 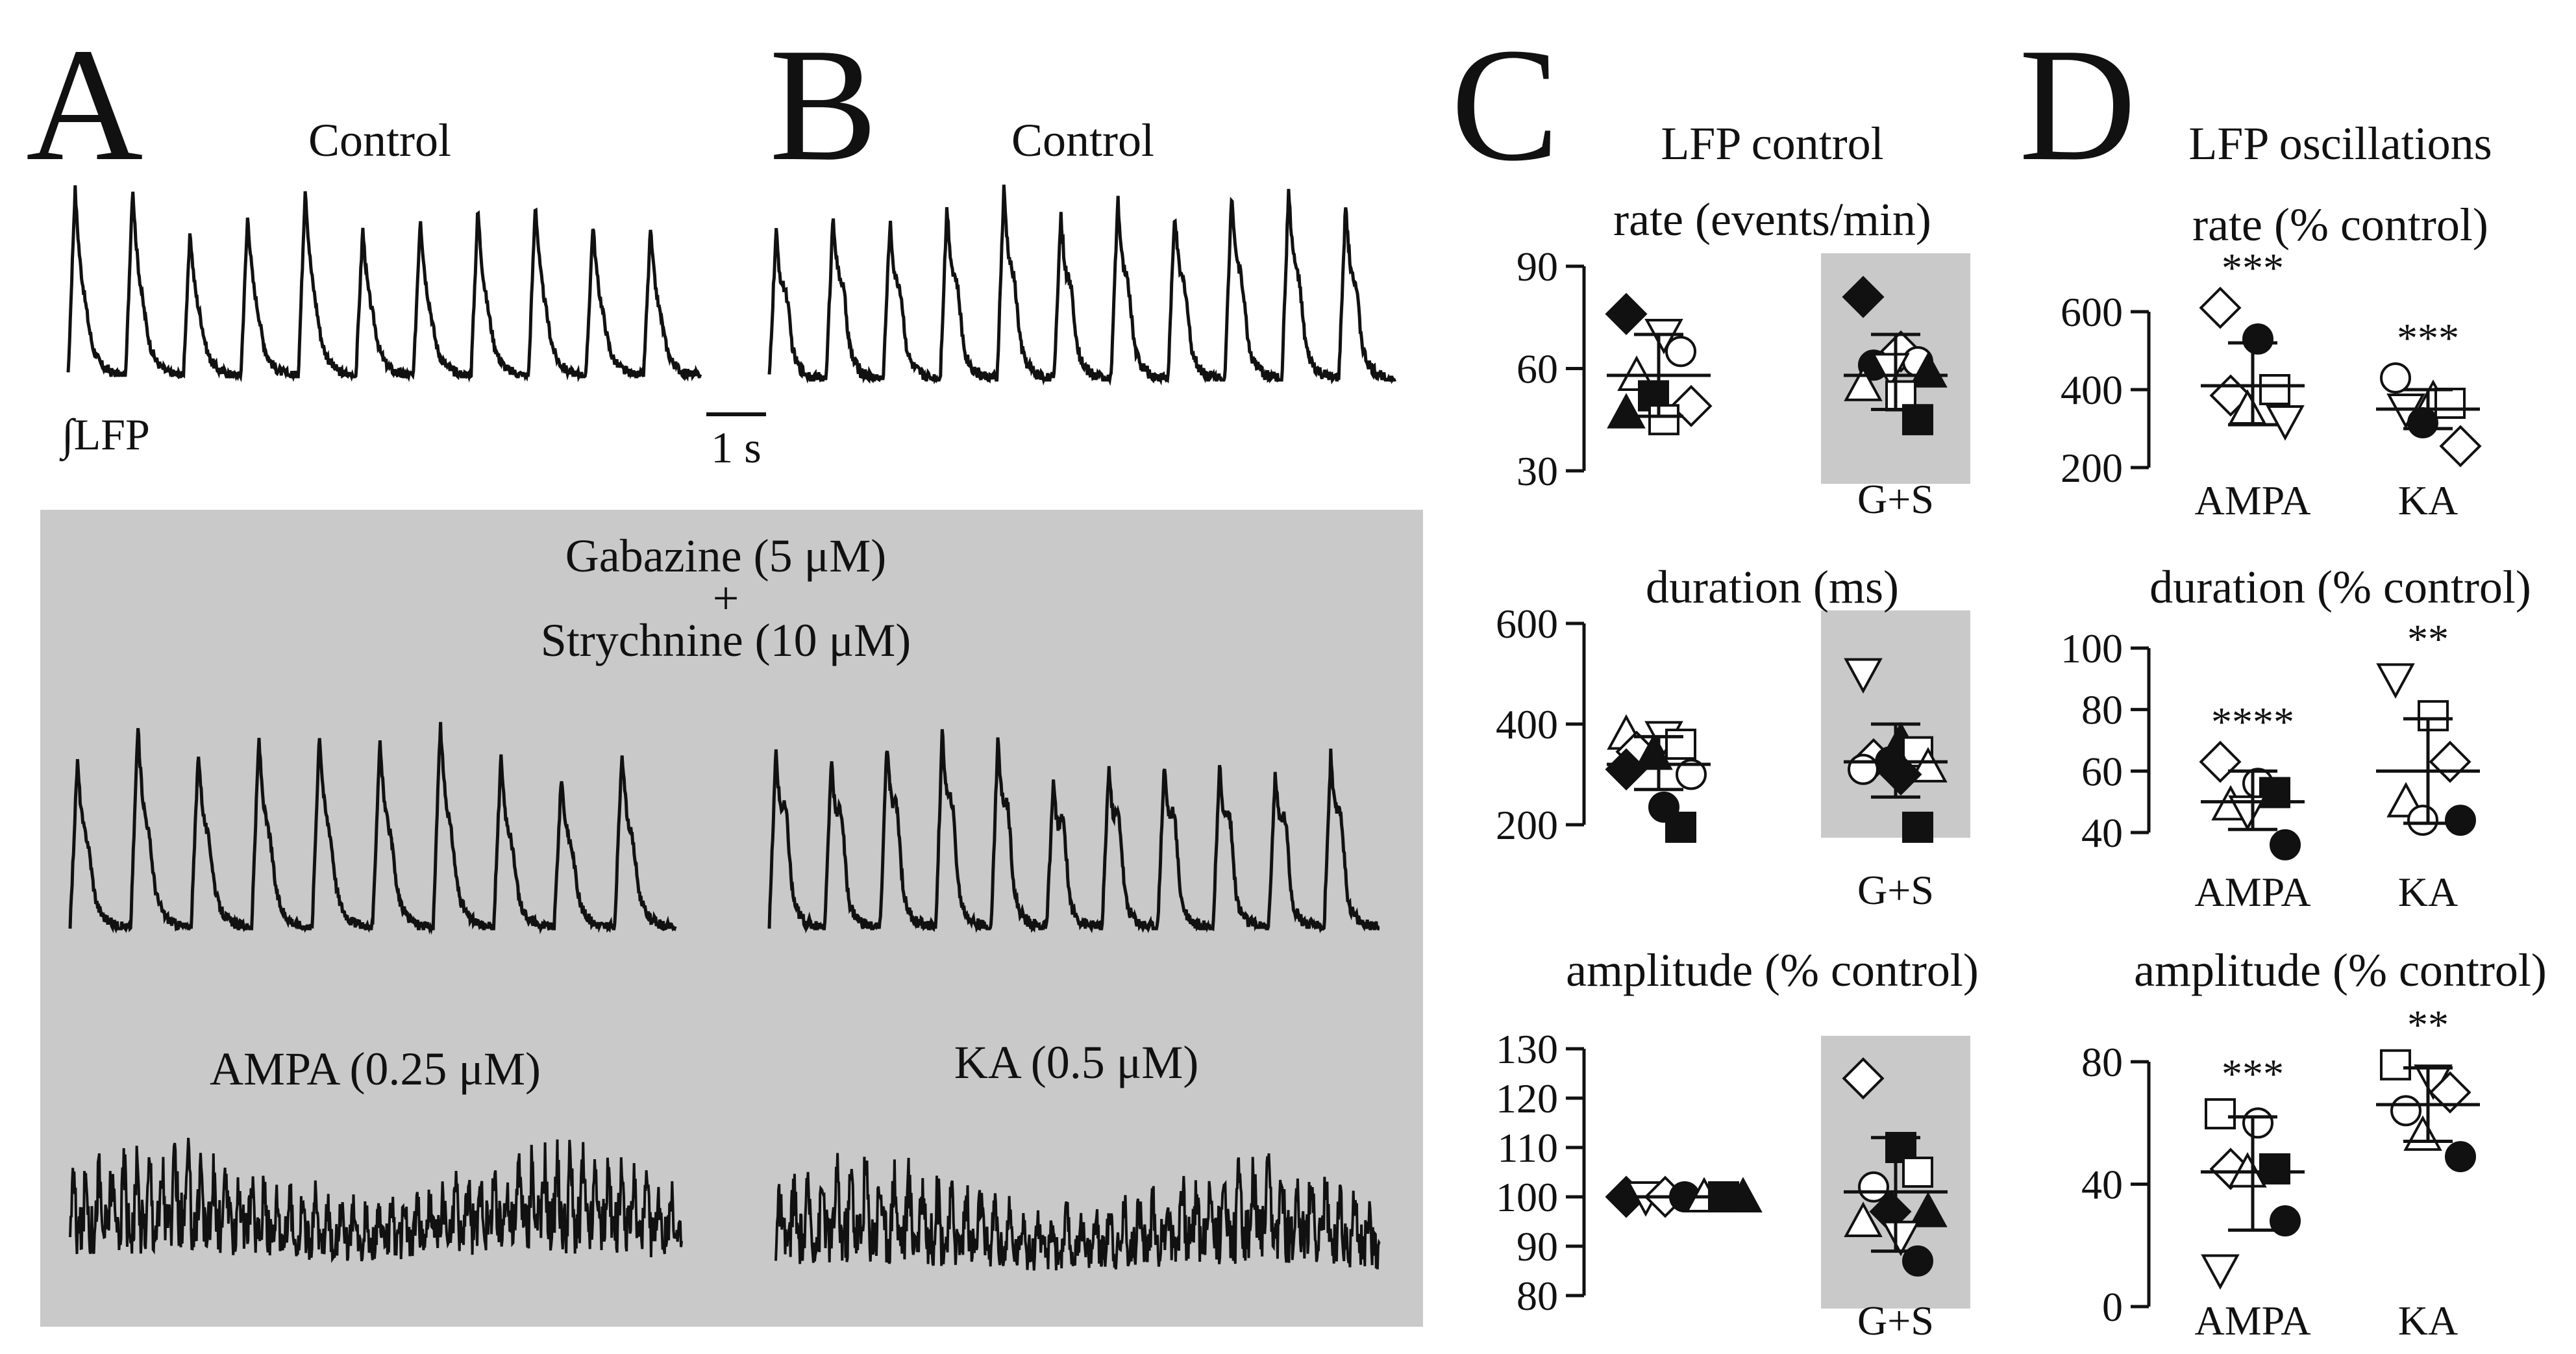 What do you see at coordinates (1772, 587) in the screenshot?
I see `plot-title: duration (ms)` at bounding box center [1772, 587].